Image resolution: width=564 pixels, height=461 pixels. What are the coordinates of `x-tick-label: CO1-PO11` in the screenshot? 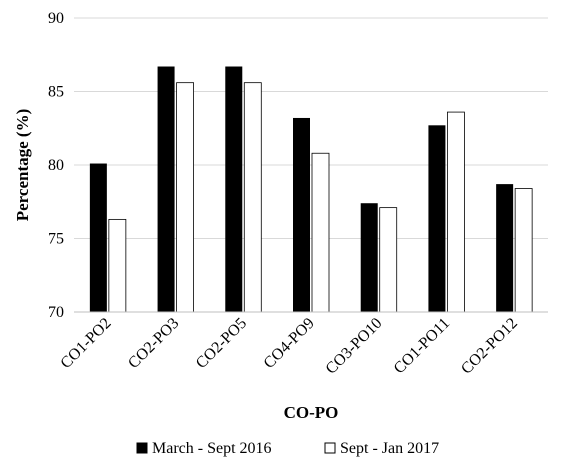 It's located at (422, 346).